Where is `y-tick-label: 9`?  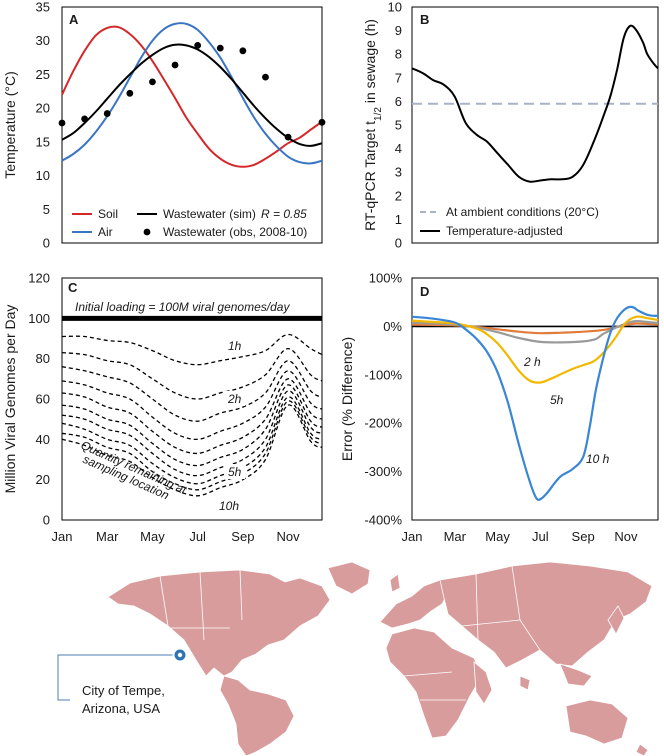
y-tick-label: 9 is located at coordinates (398, 30).